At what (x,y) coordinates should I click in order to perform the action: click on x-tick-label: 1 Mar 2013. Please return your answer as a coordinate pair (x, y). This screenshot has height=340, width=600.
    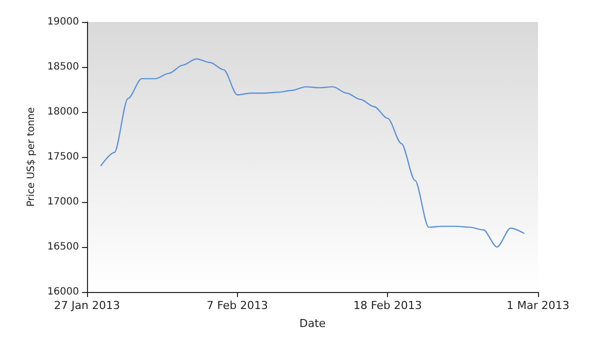
    Looking at the image, I should click on (538, 305).